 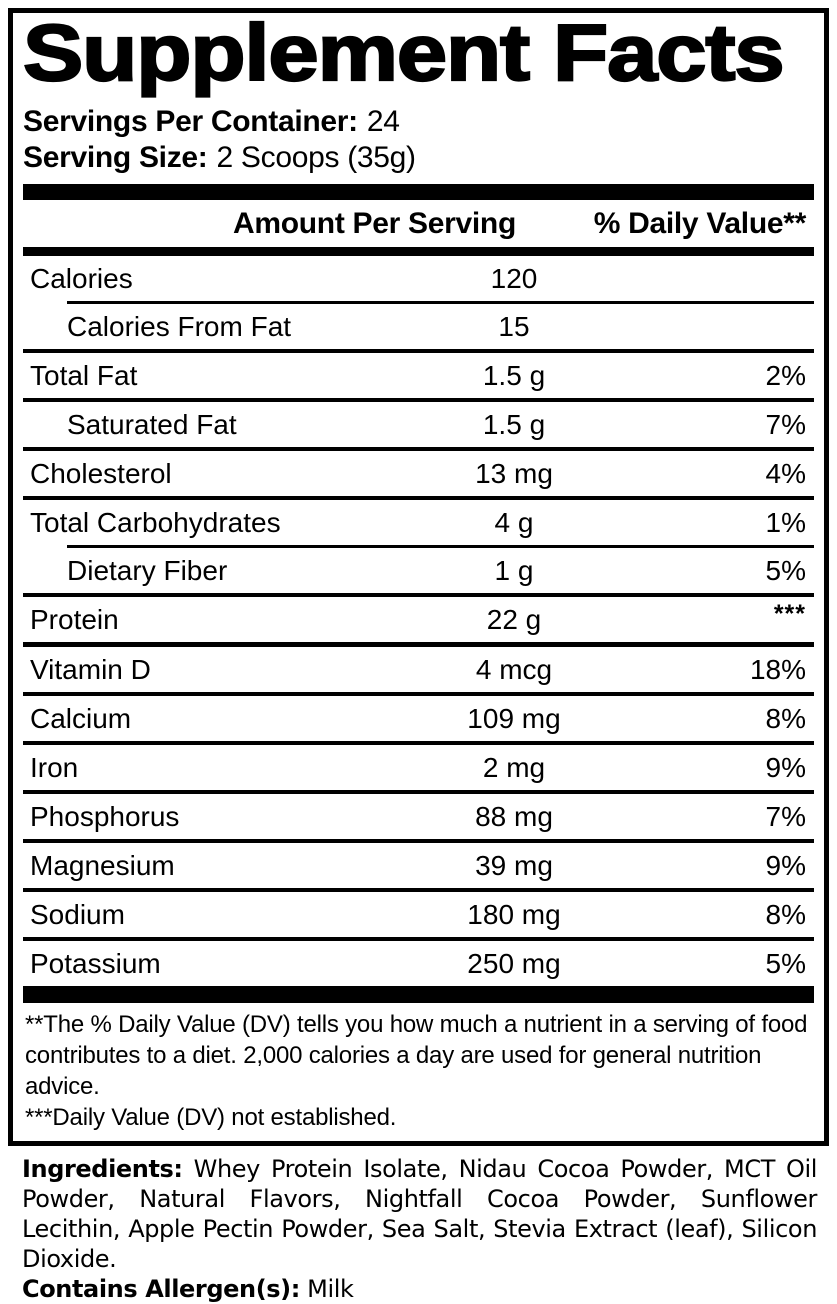 I want to click on nutrient-name: Dietary Fiber, so click(x=147, y=570).